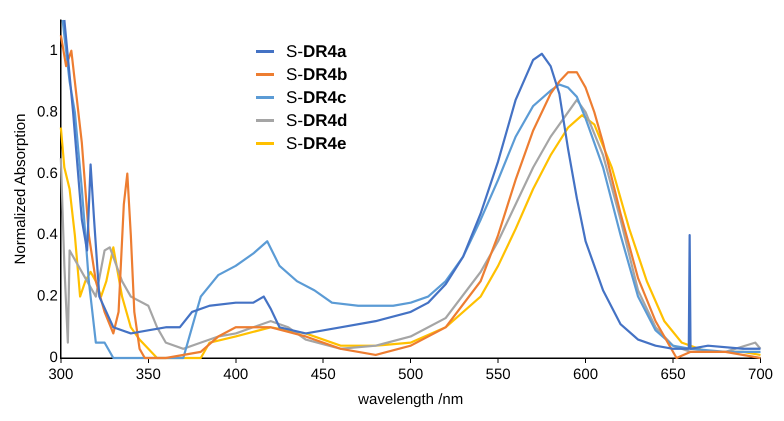  What do you see at coordinates (47, 235) in the screenshot?
I see `y-tick-label: 0.4` at bounding box center [47, 235].